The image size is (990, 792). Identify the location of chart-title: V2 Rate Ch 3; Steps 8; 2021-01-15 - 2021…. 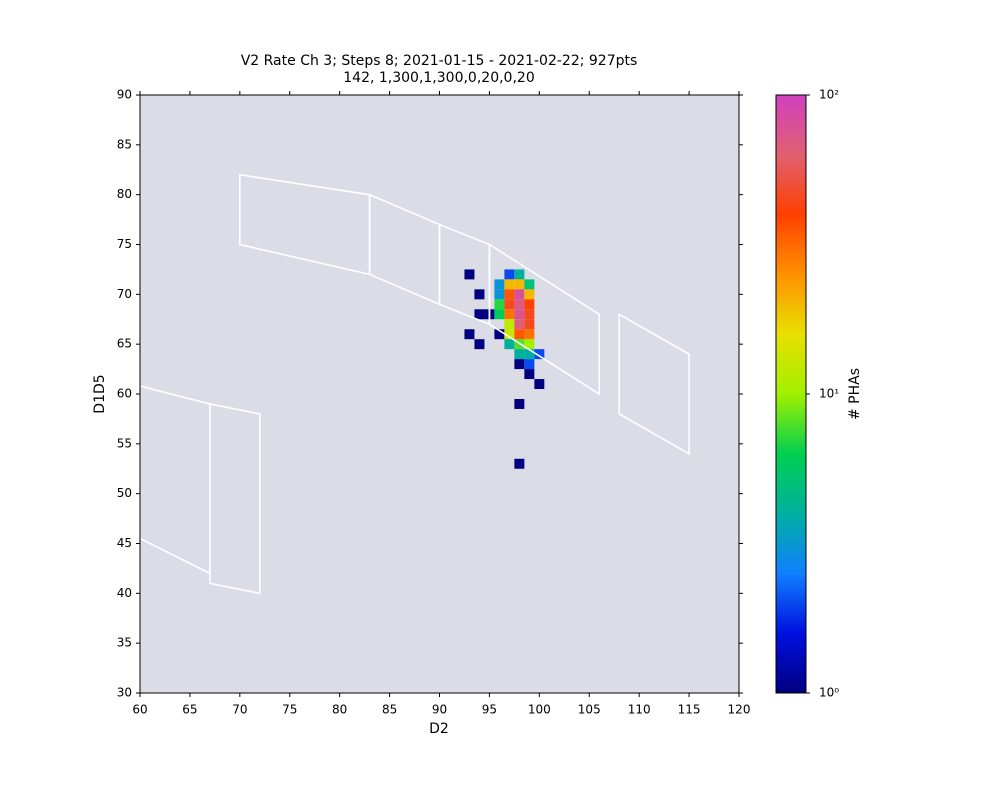
(439, 61).